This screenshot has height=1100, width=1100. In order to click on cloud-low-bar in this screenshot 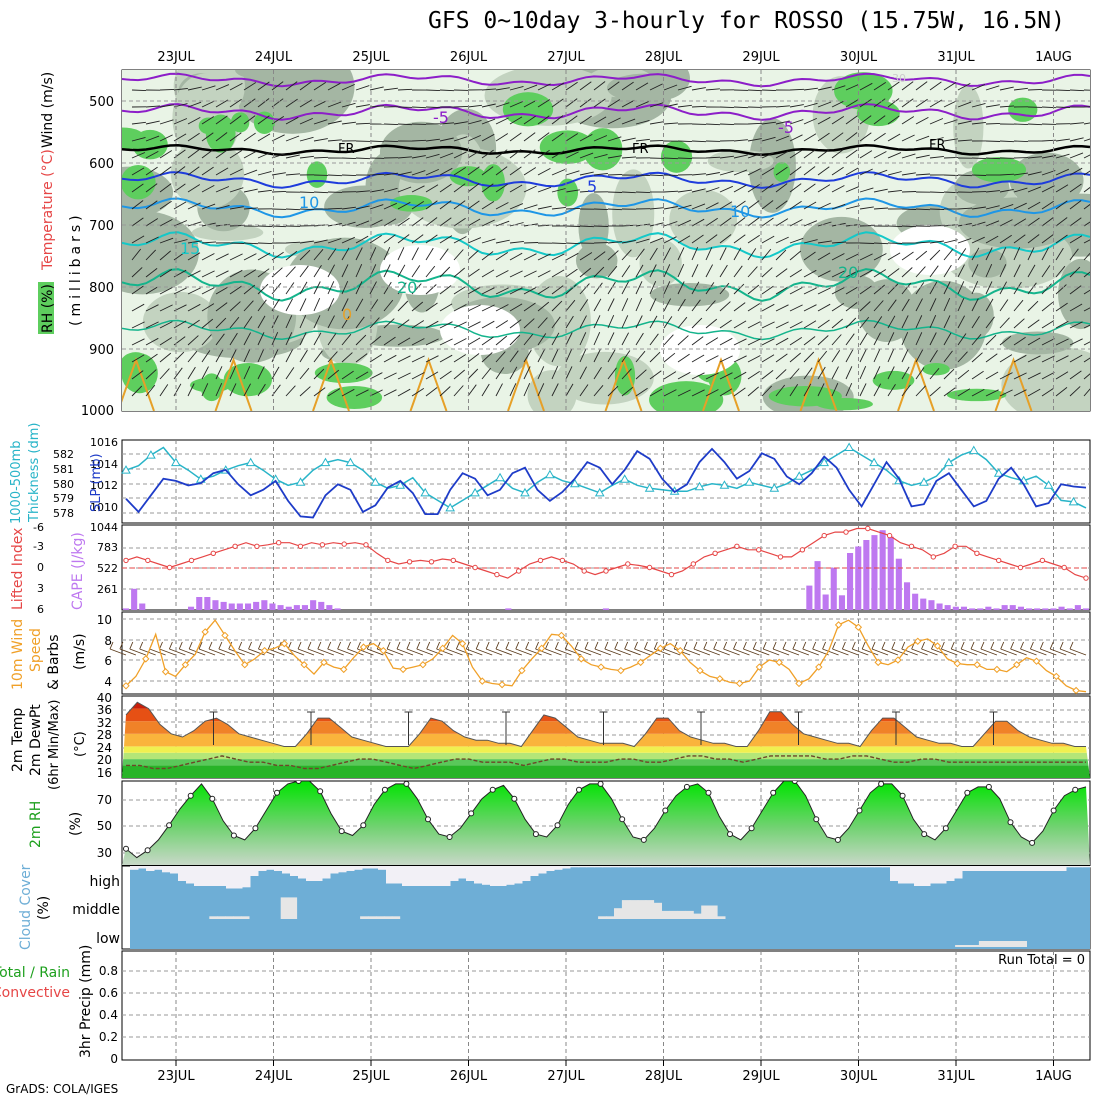, I will do `click(991, 944)`.